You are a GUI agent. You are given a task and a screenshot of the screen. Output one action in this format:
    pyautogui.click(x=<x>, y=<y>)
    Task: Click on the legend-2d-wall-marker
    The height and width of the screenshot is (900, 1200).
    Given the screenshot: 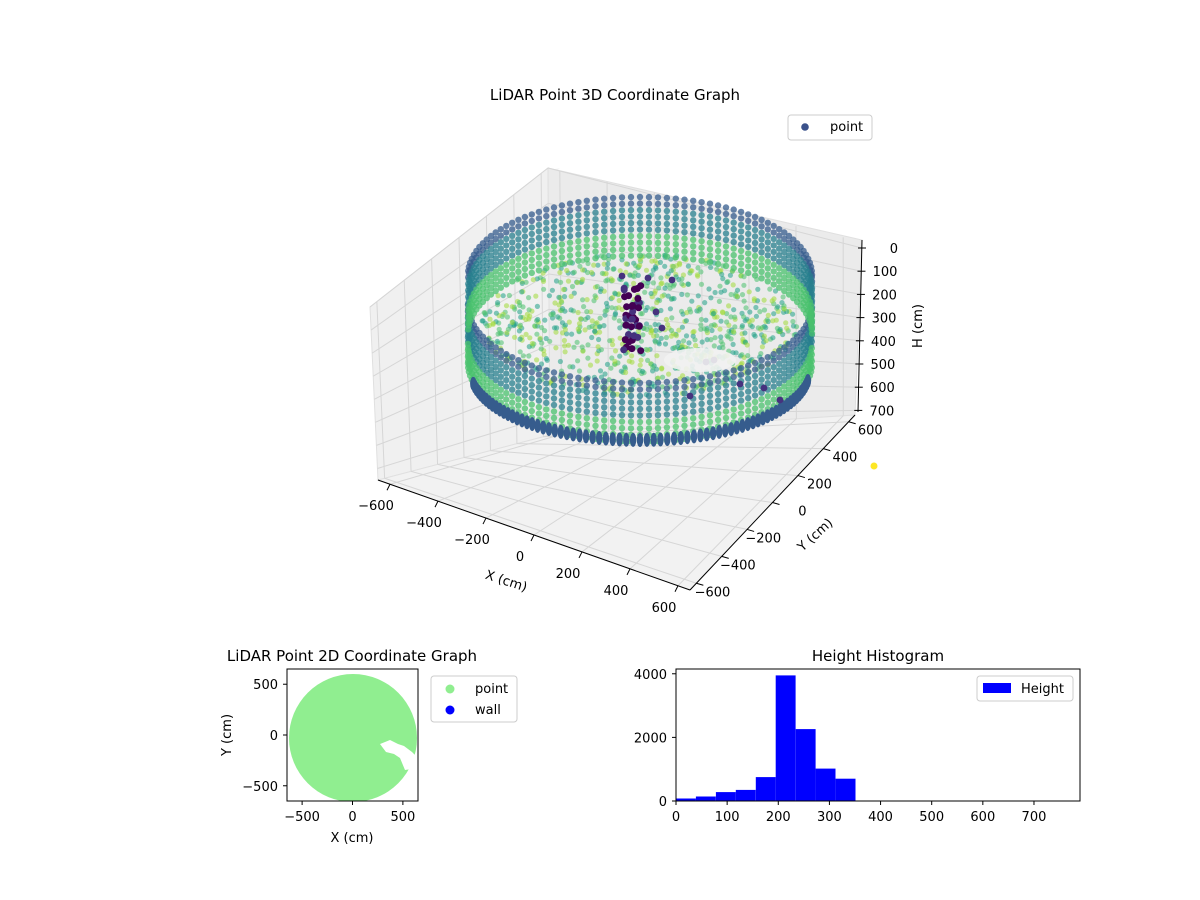 What is the action you would take?
    pyautogui.click(x=450, y=710)
    